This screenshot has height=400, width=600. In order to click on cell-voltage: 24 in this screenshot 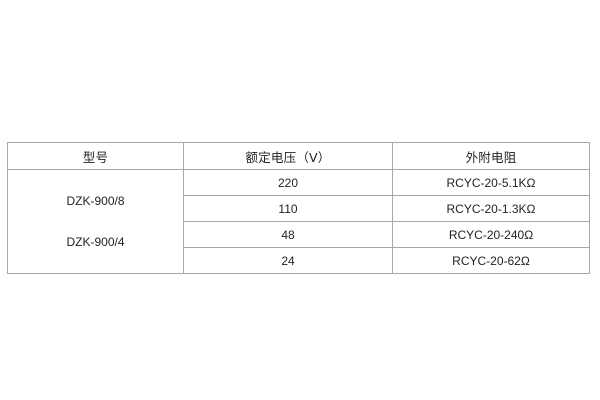, I will do `click(288, 261)`.